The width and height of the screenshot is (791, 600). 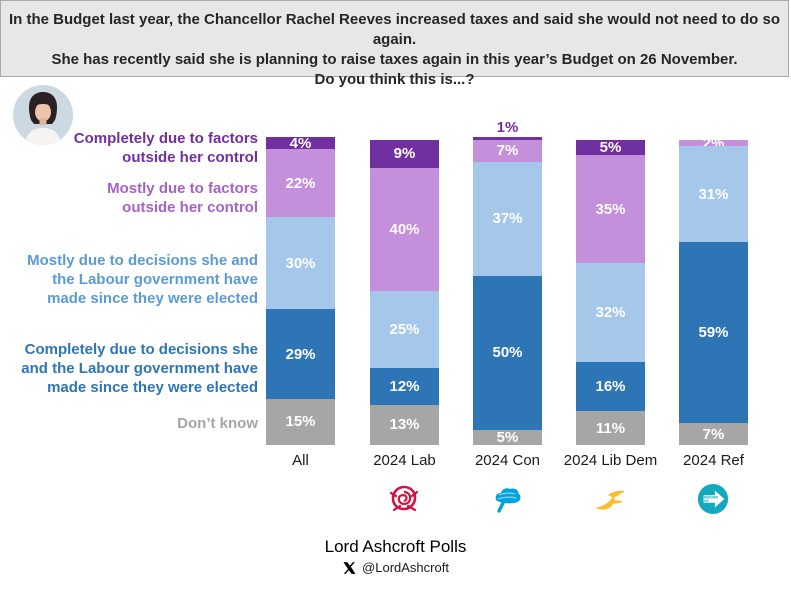 What do you see at coordinates (713, 460) in the screenshot?
I see `x-axis-label: 2024 Ref` at bounding box center [713, 460].